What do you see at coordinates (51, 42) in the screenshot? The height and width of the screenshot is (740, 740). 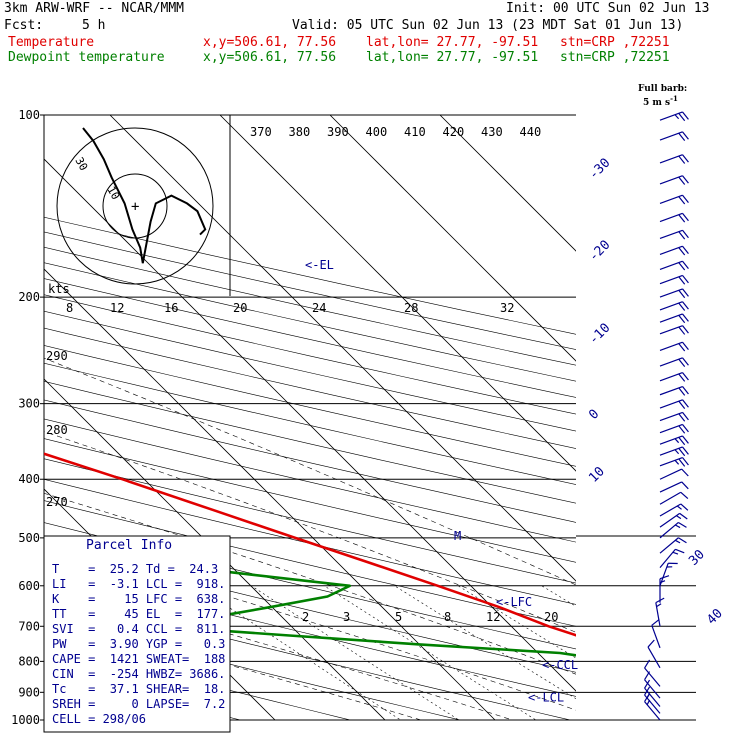 I see `temperature-legend: Temperature` at bounding box center [51, 42].